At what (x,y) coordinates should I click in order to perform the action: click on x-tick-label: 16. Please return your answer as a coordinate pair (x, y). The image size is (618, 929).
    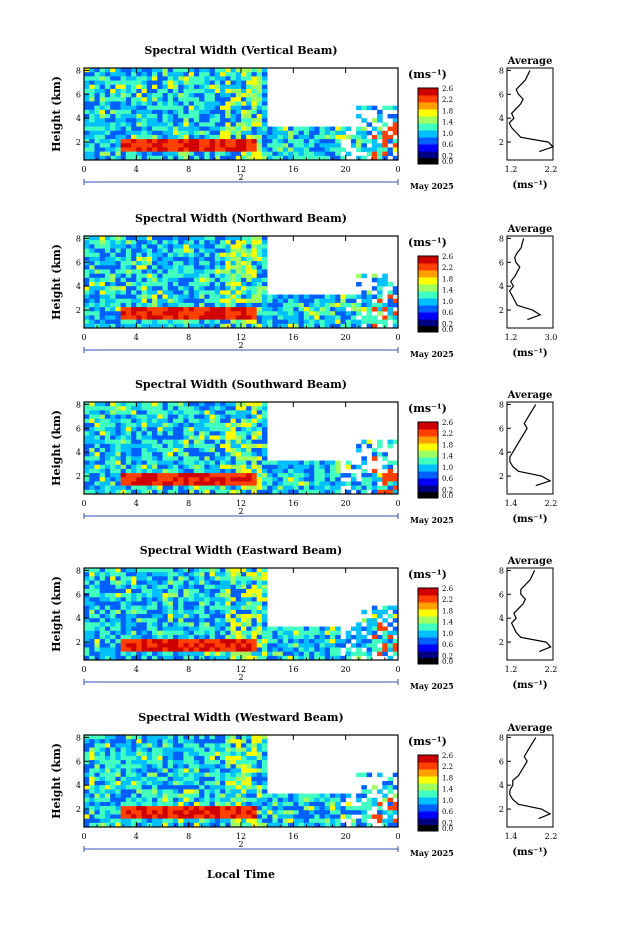
    Looking at the image, I should click on (293, 337).